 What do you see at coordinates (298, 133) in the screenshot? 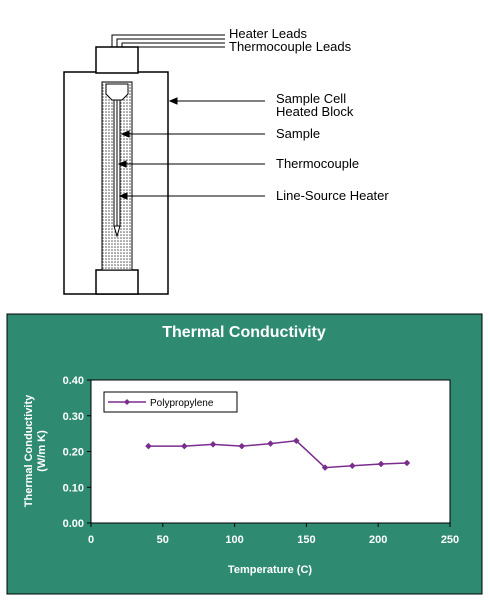
I see `sample-label: Sample` at bounding box center [298, 133].